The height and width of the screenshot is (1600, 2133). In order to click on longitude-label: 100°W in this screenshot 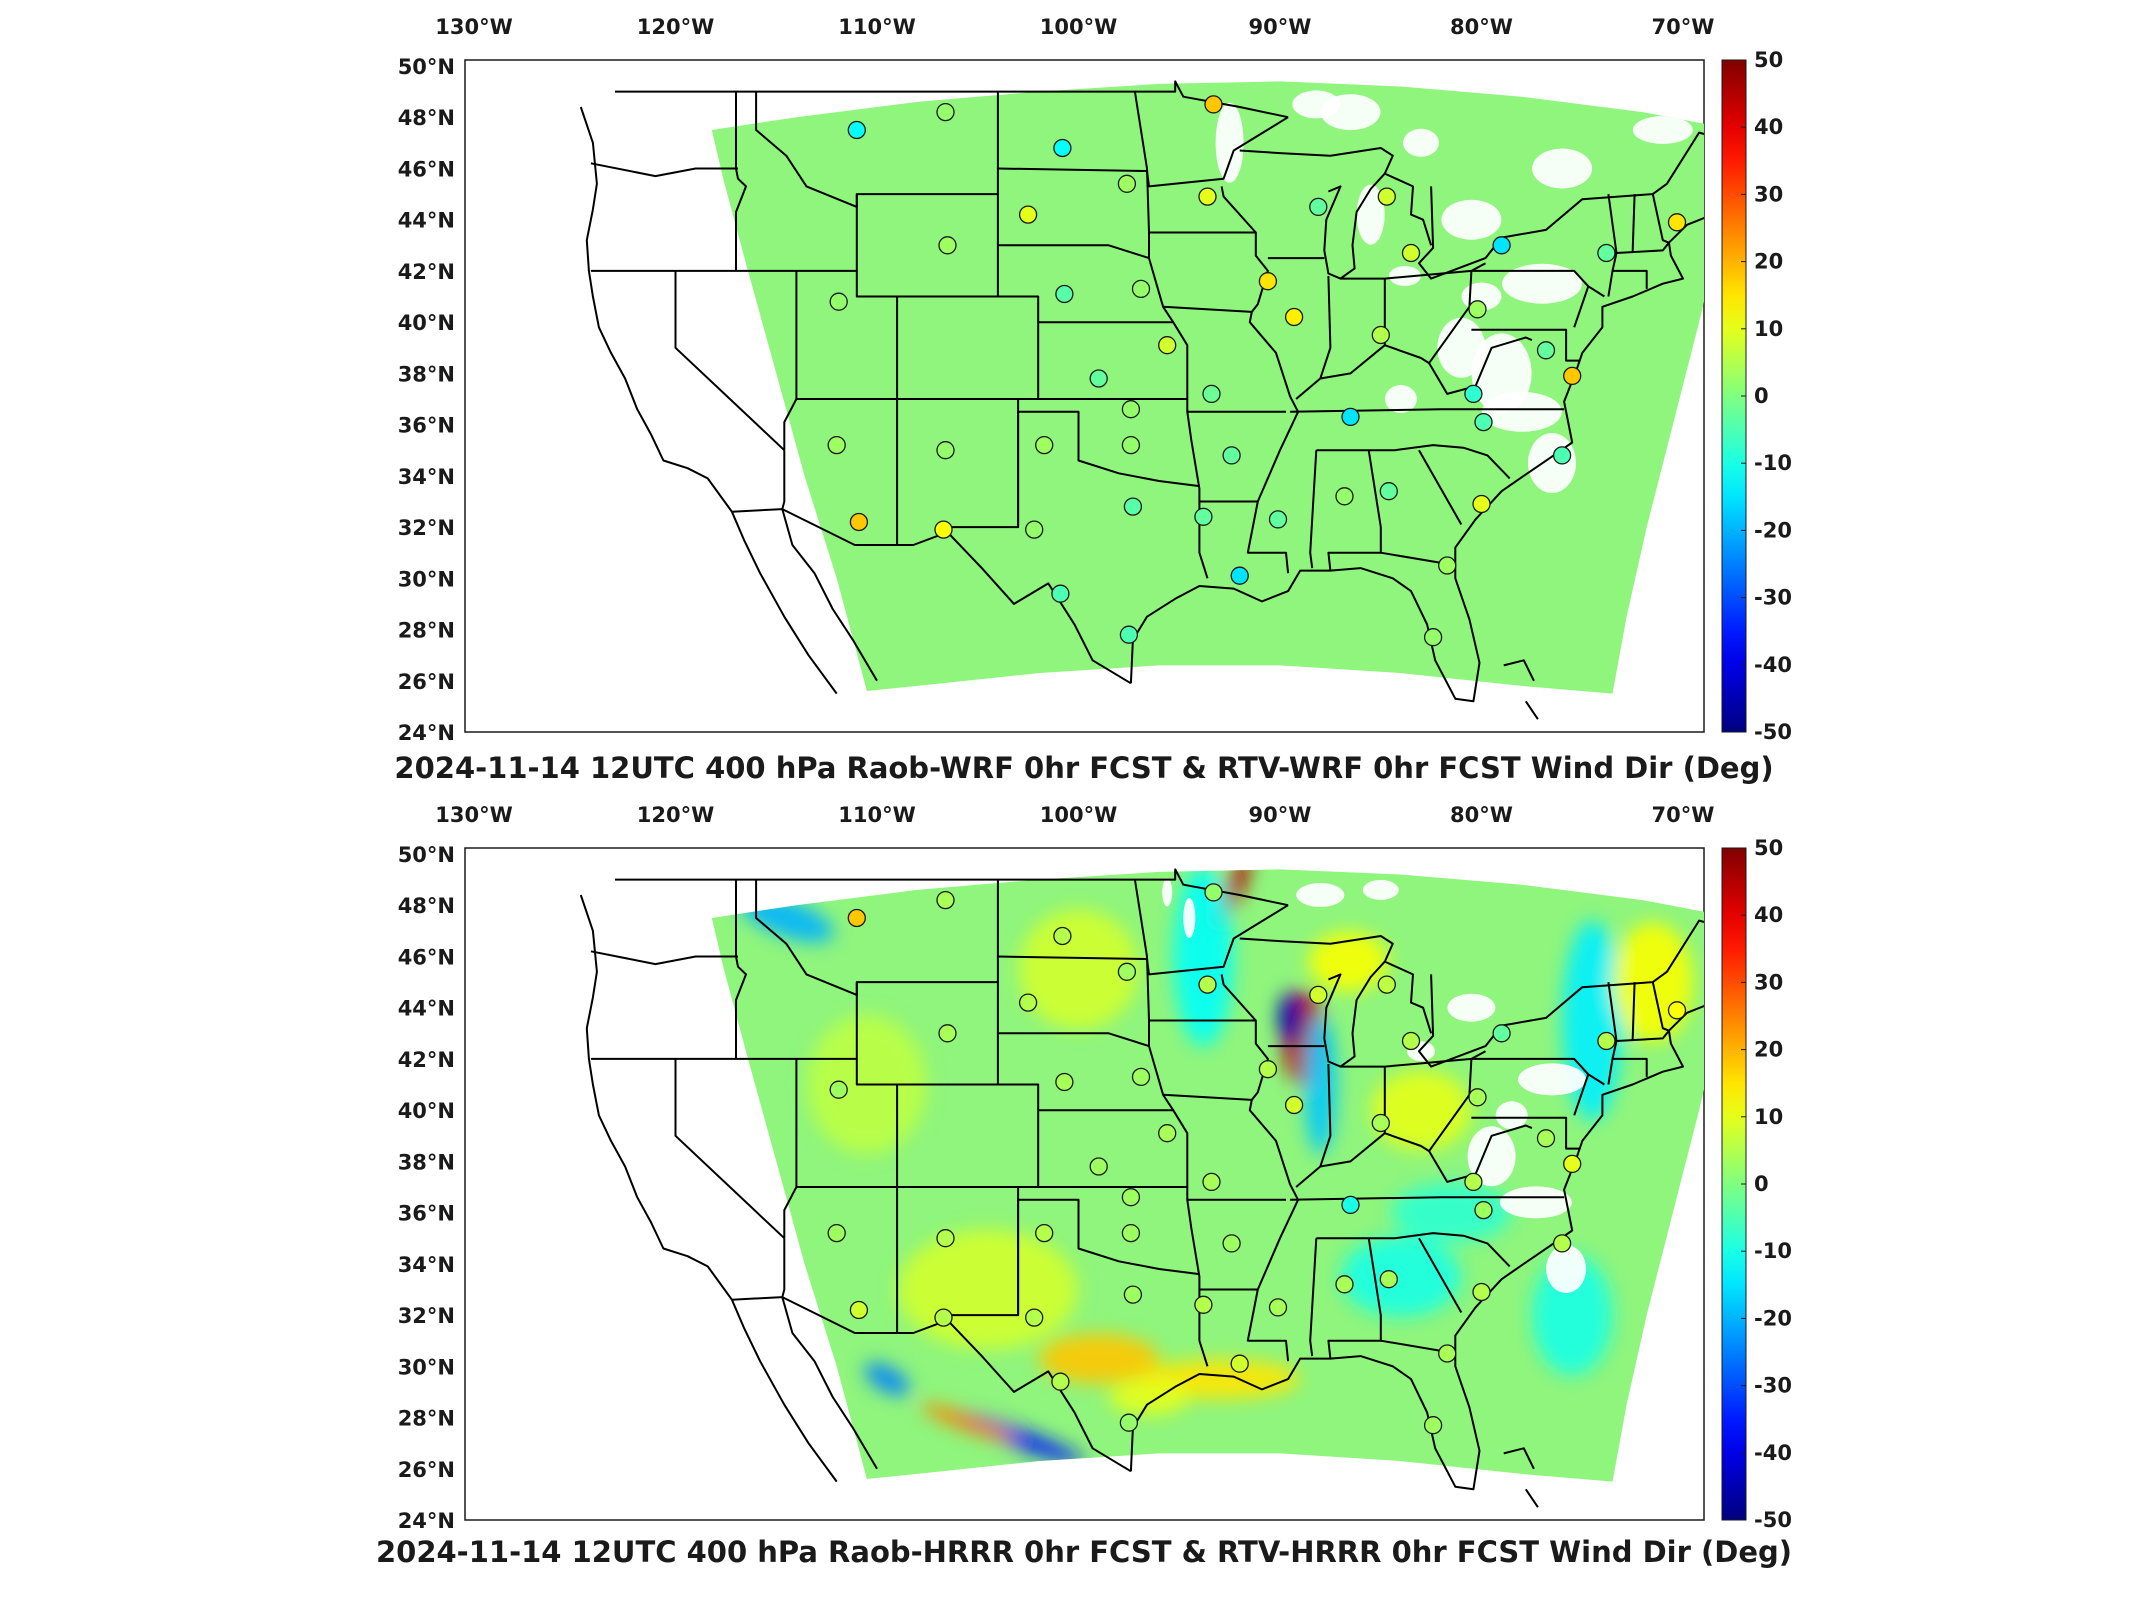, I will do `click(1079, 27)`.